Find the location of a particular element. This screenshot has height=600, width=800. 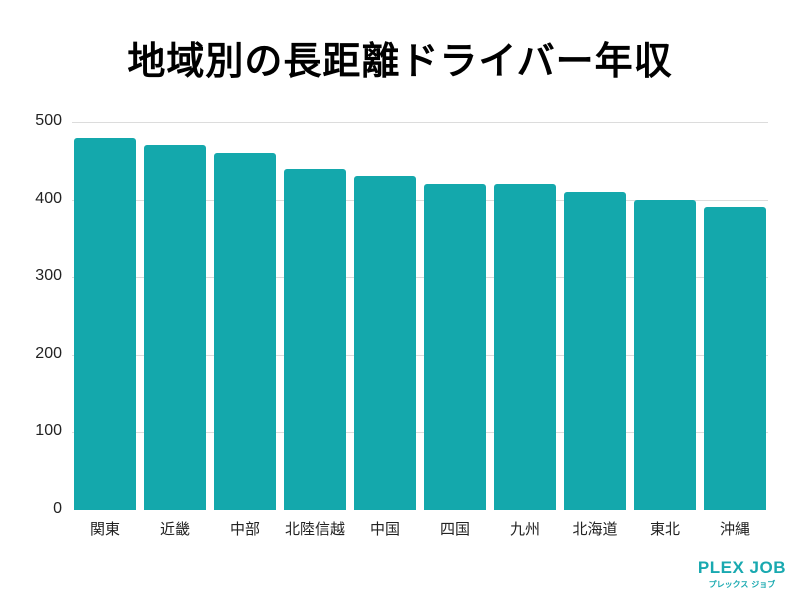

x-tick-label: 東北 is located at coordinates (664, 529).